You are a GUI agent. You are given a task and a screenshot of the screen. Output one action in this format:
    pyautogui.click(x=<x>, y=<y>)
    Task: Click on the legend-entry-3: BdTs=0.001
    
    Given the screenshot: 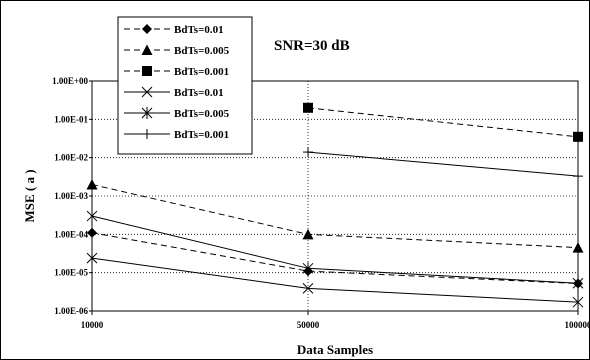 What is the action you would take?
    pyautogui.click(x=176, y=72)
    